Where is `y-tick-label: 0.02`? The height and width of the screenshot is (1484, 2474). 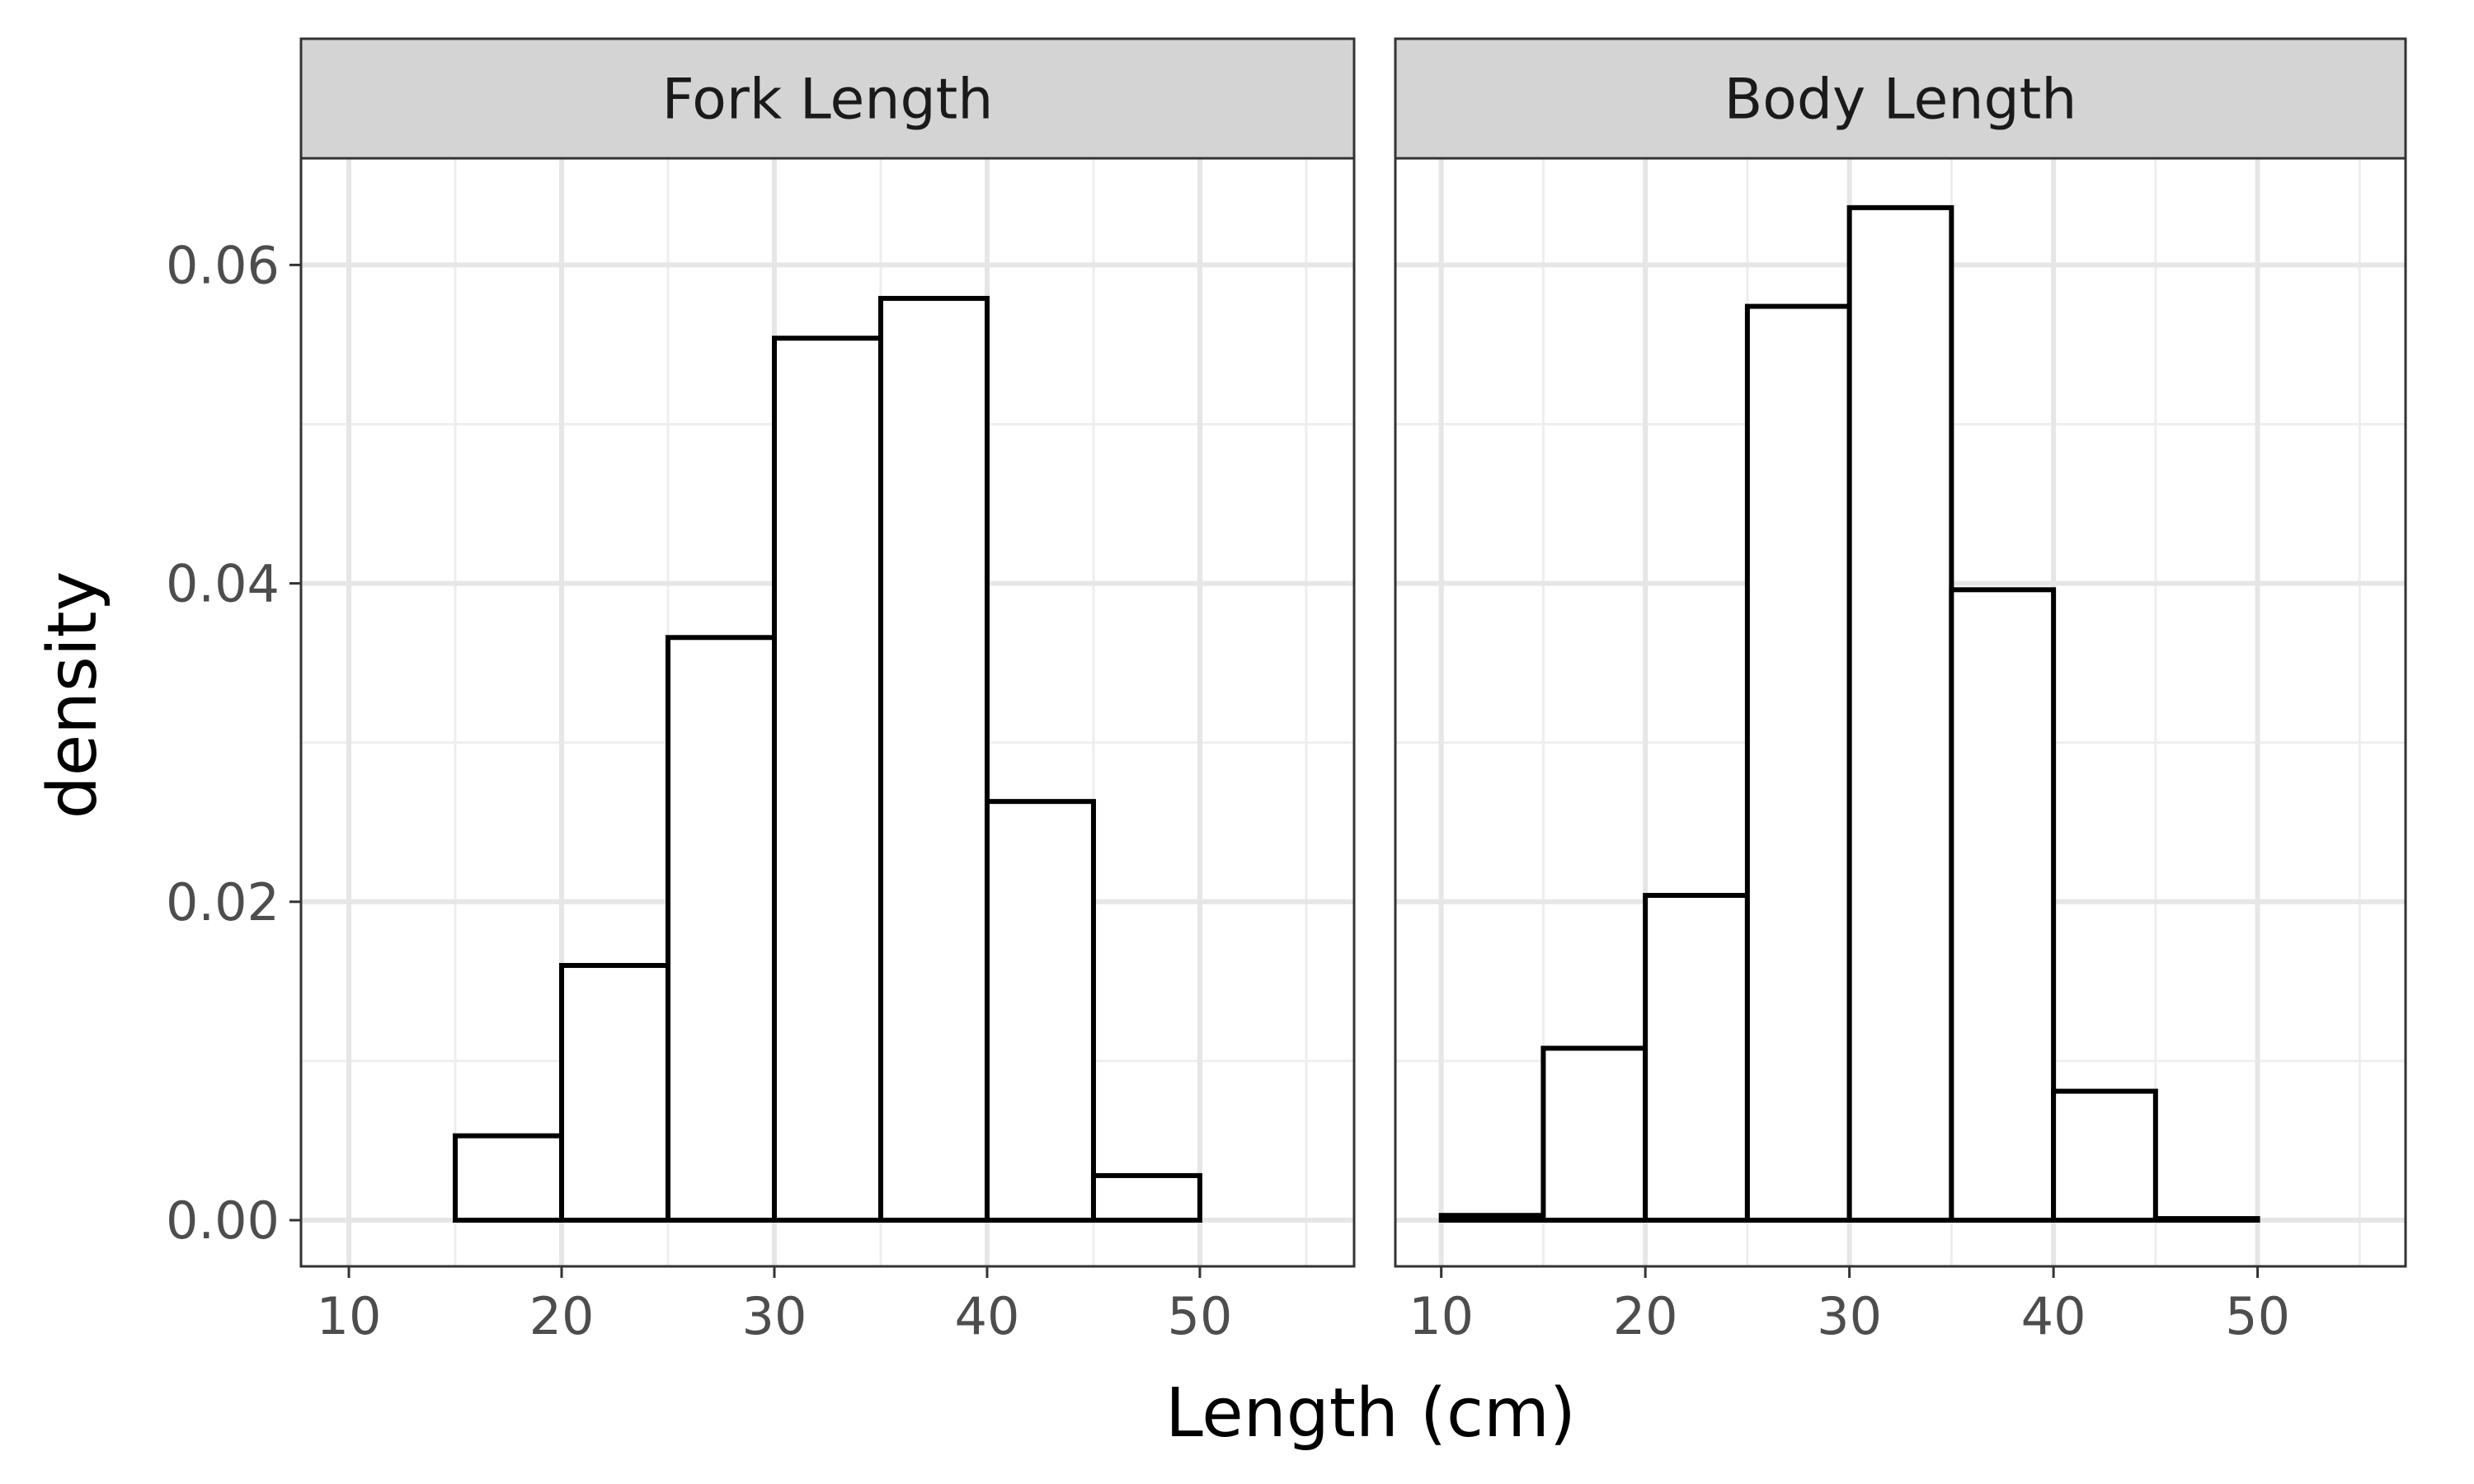
y-tick-label: 0.02 is located at coordinates (223, 902).